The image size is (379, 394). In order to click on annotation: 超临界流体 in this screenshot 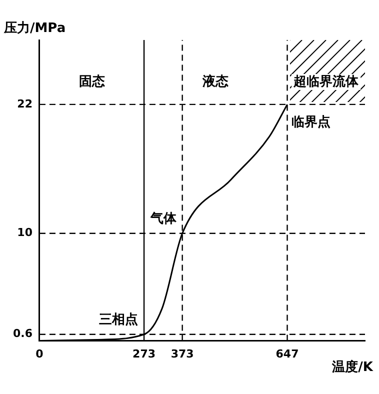, I will do `click(326, 81)`.